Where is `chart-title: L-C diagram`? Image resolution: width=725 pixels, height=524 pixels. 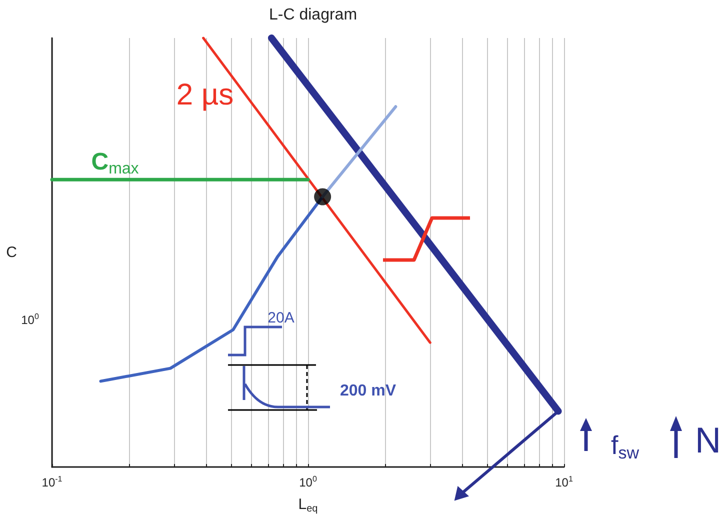 chart-title: L-C diagram is located at coordinates (313, 15).